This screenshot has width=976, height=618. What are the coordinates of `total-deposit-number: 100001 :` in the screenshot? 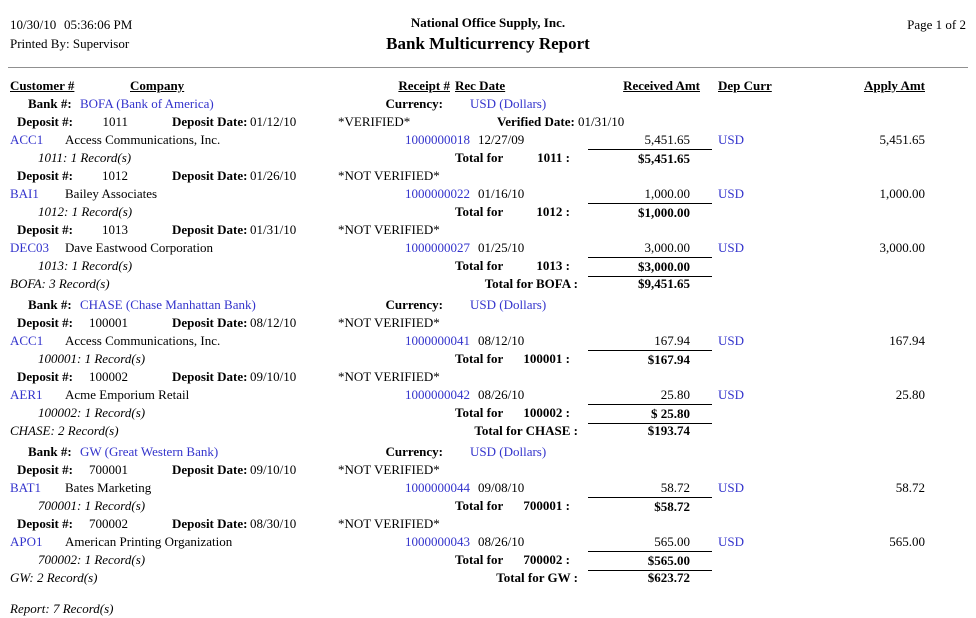 It's located at (546, 358).